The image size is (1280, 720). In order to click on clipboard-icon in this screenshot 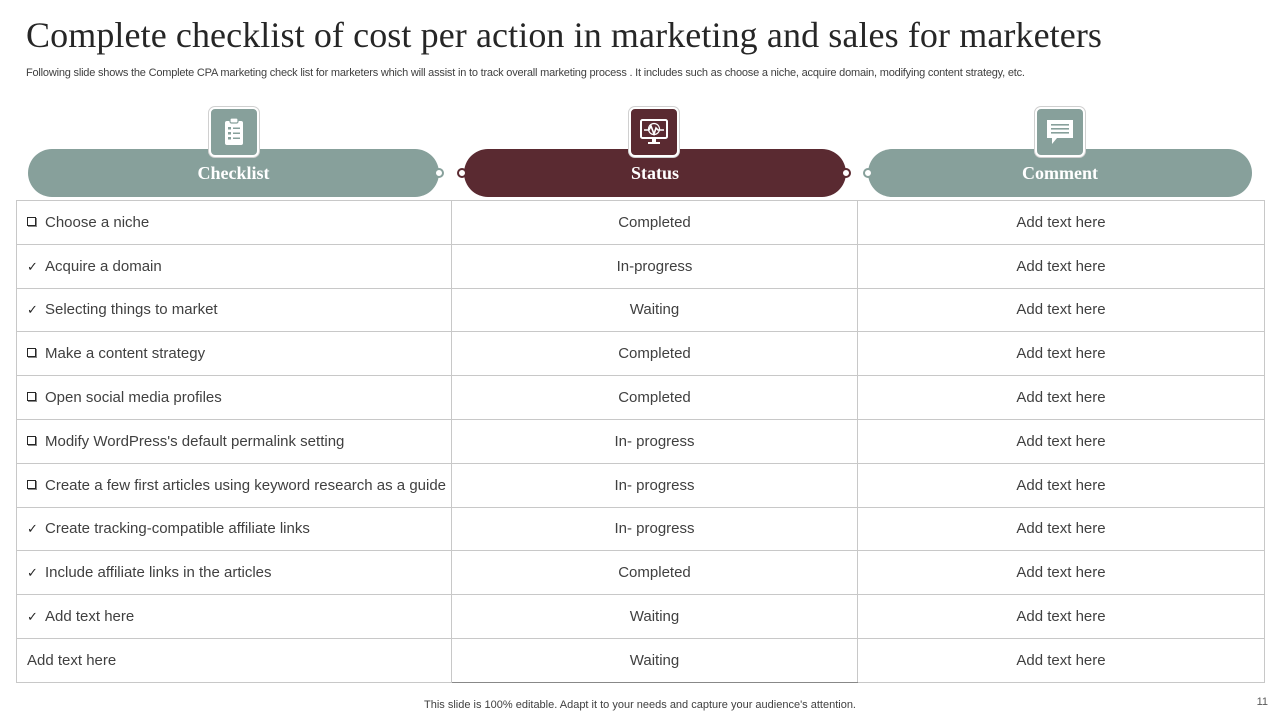, I will do `click(234, 132)`.